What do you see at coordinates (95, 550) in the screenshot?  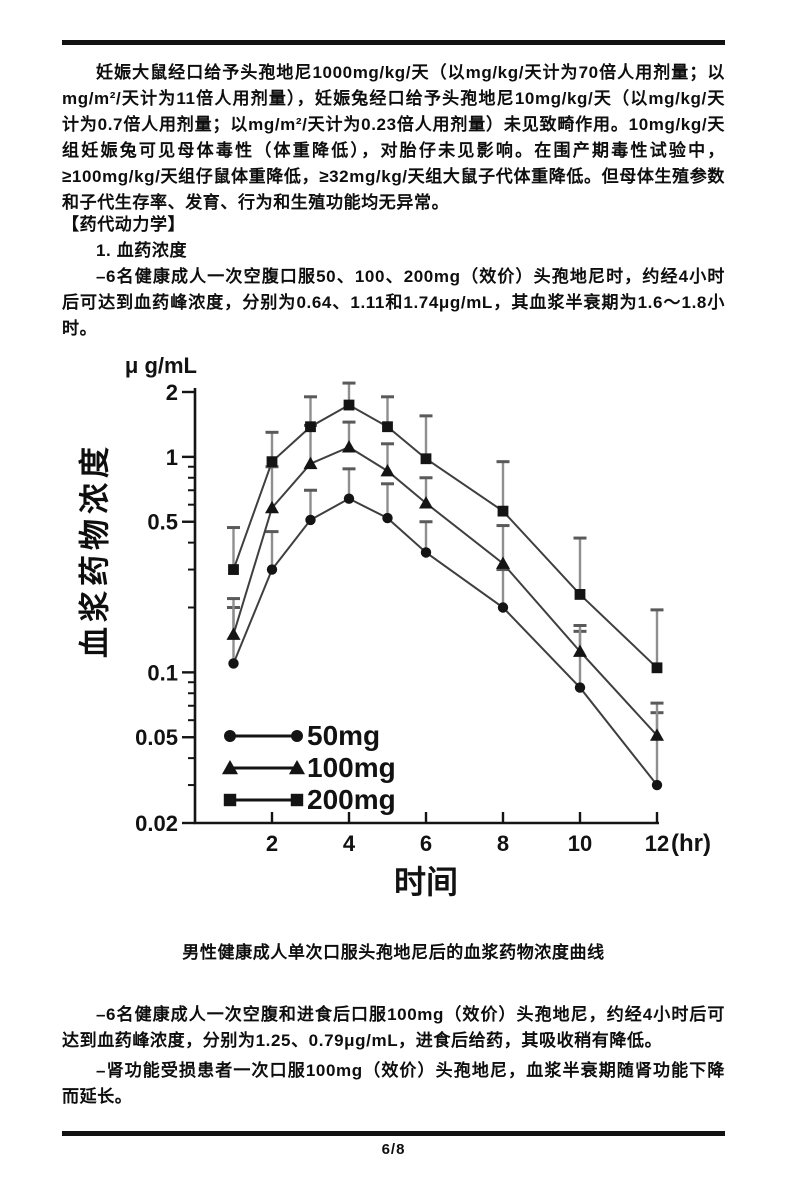 I see `y-axis-title: 血浆药物浓度` at bounding box center [95, 550].